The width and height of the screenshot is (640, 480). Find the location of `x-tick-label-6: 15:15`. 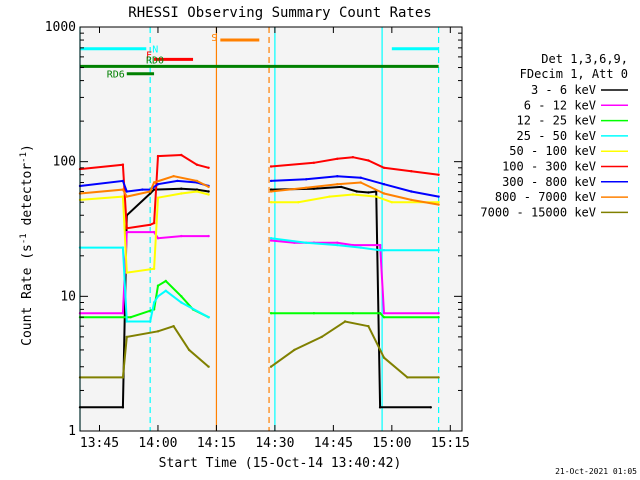

x-tick-label-6: 15:15 is located at coordinates (450, 443).